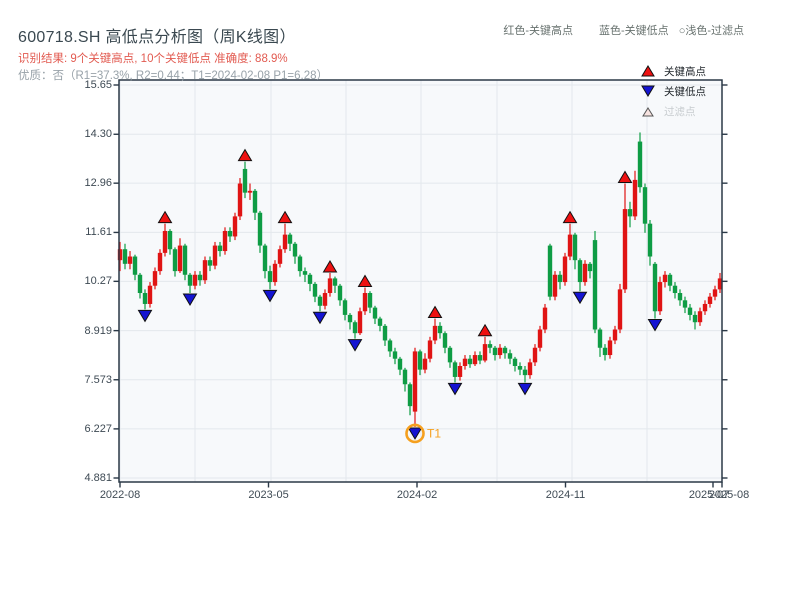 Image resolution: width=800 pixels, height=600 pixels. Describe the element at coordinates (685, 91) in the screenshot. I see `legend-label: 关键低点` at that location.